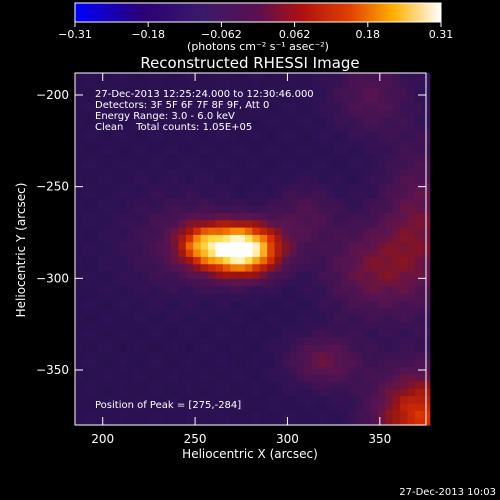 Image resolution: width=500 pixels, height=500 pixels. What do you see at coordinates (287, 439) in the screenshot?
I see `x-tick-label: 300` at bounding box center [287, 439].